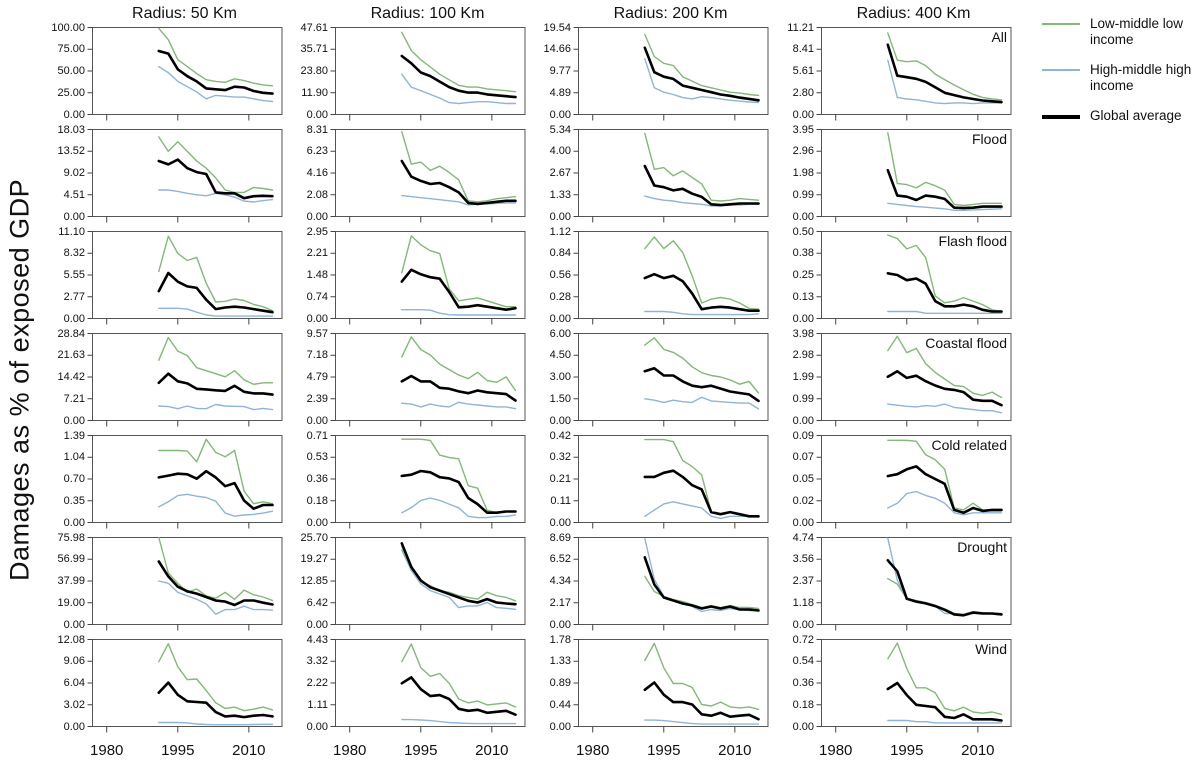  What do you see at coordinates (317, 435) in the screenshot?
I see `y-tick-label: 0.71` at bounding box center [317, 435].